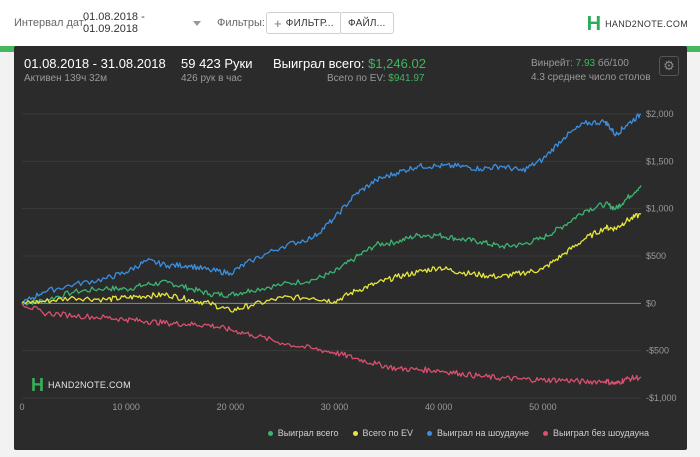 The image size is (700, 457). What do you see at coordinates (319, 63) in the screenshot?
I see `won-label: Выиграл всего:` at bounding box center [319, 63].